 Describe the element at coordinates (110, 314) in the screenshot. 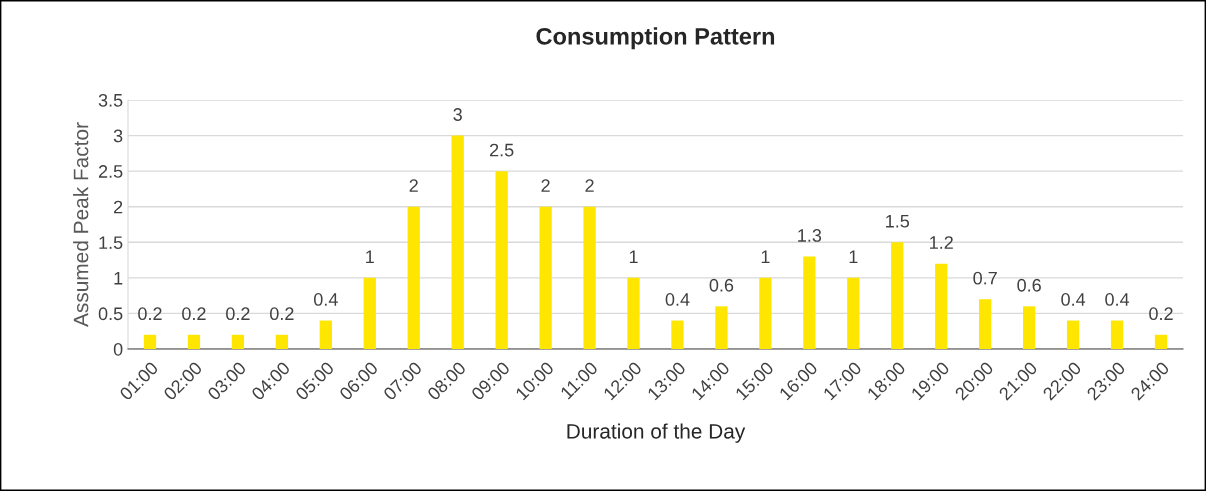

I see `y-tick-label: 0.5` at that location.